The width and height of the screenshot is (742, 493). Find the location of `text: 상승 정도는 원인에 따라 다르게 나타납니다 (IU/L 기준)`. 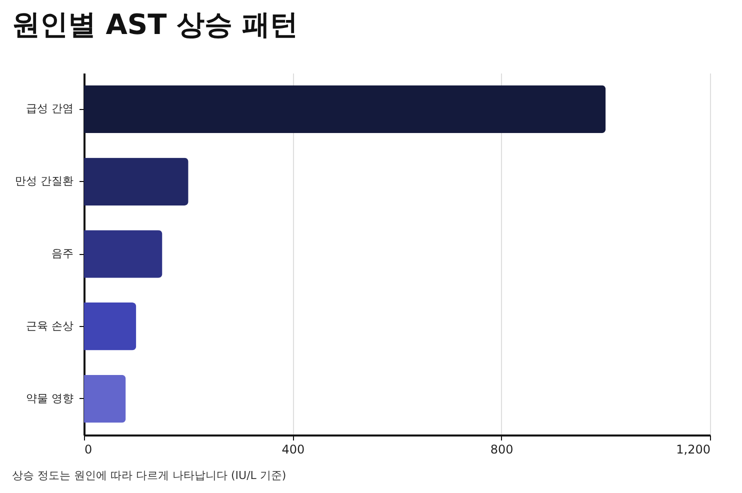

text: 상승 정도는 원인에 따라 다르게 나타납니다 (IU/L 기준) is located at coordinates (149, 475).